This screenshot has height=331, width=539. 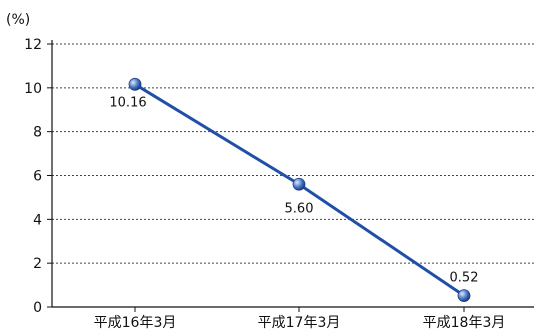 I want to click on y-tick-label: 12, so click(x=33, y=45).